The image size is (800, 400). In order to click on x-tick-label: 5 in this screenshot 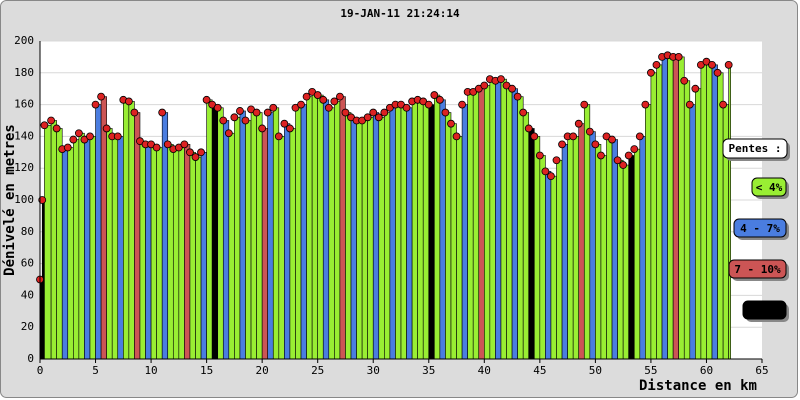, I will do `click(95, 370)`.